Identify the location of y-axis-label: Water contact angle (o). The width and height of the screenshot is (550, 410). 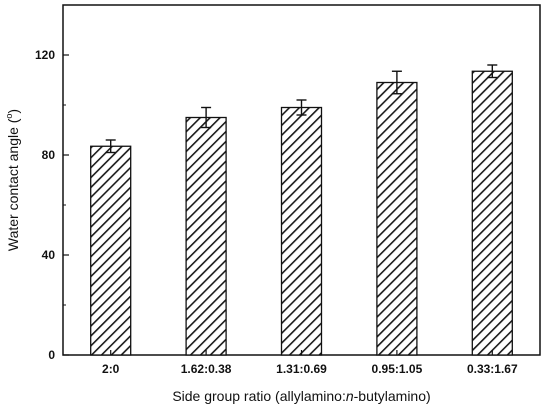
(12, 180).